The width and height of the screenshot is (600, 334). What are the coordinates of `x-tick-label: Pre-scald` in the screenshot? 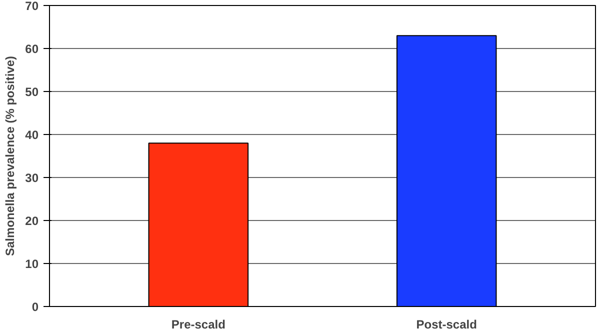 It's located at (198, 325).